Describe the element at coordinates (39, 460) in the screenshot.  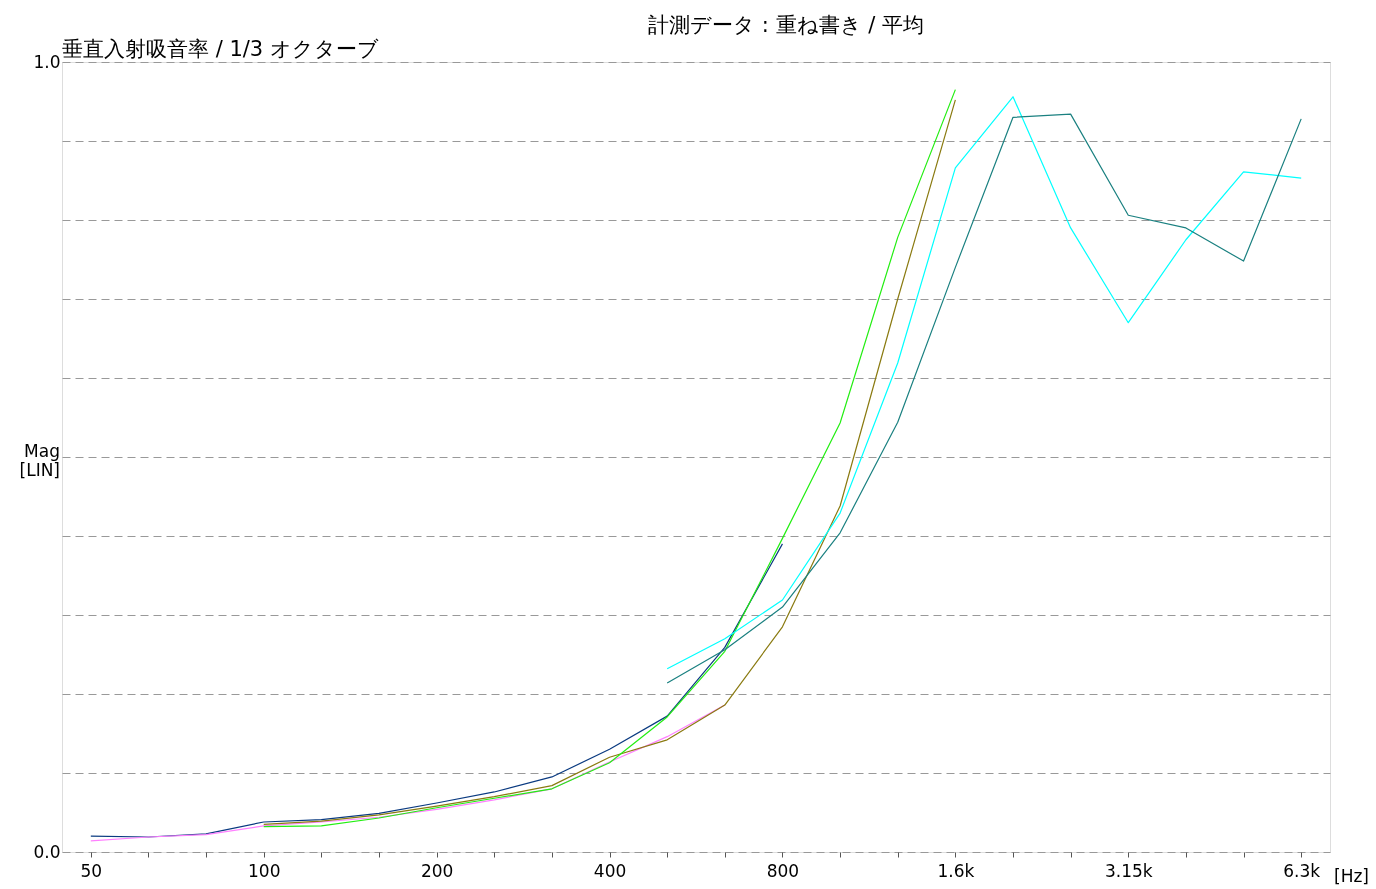
I see `y-axis-title: Mag [LIN]` at that location.